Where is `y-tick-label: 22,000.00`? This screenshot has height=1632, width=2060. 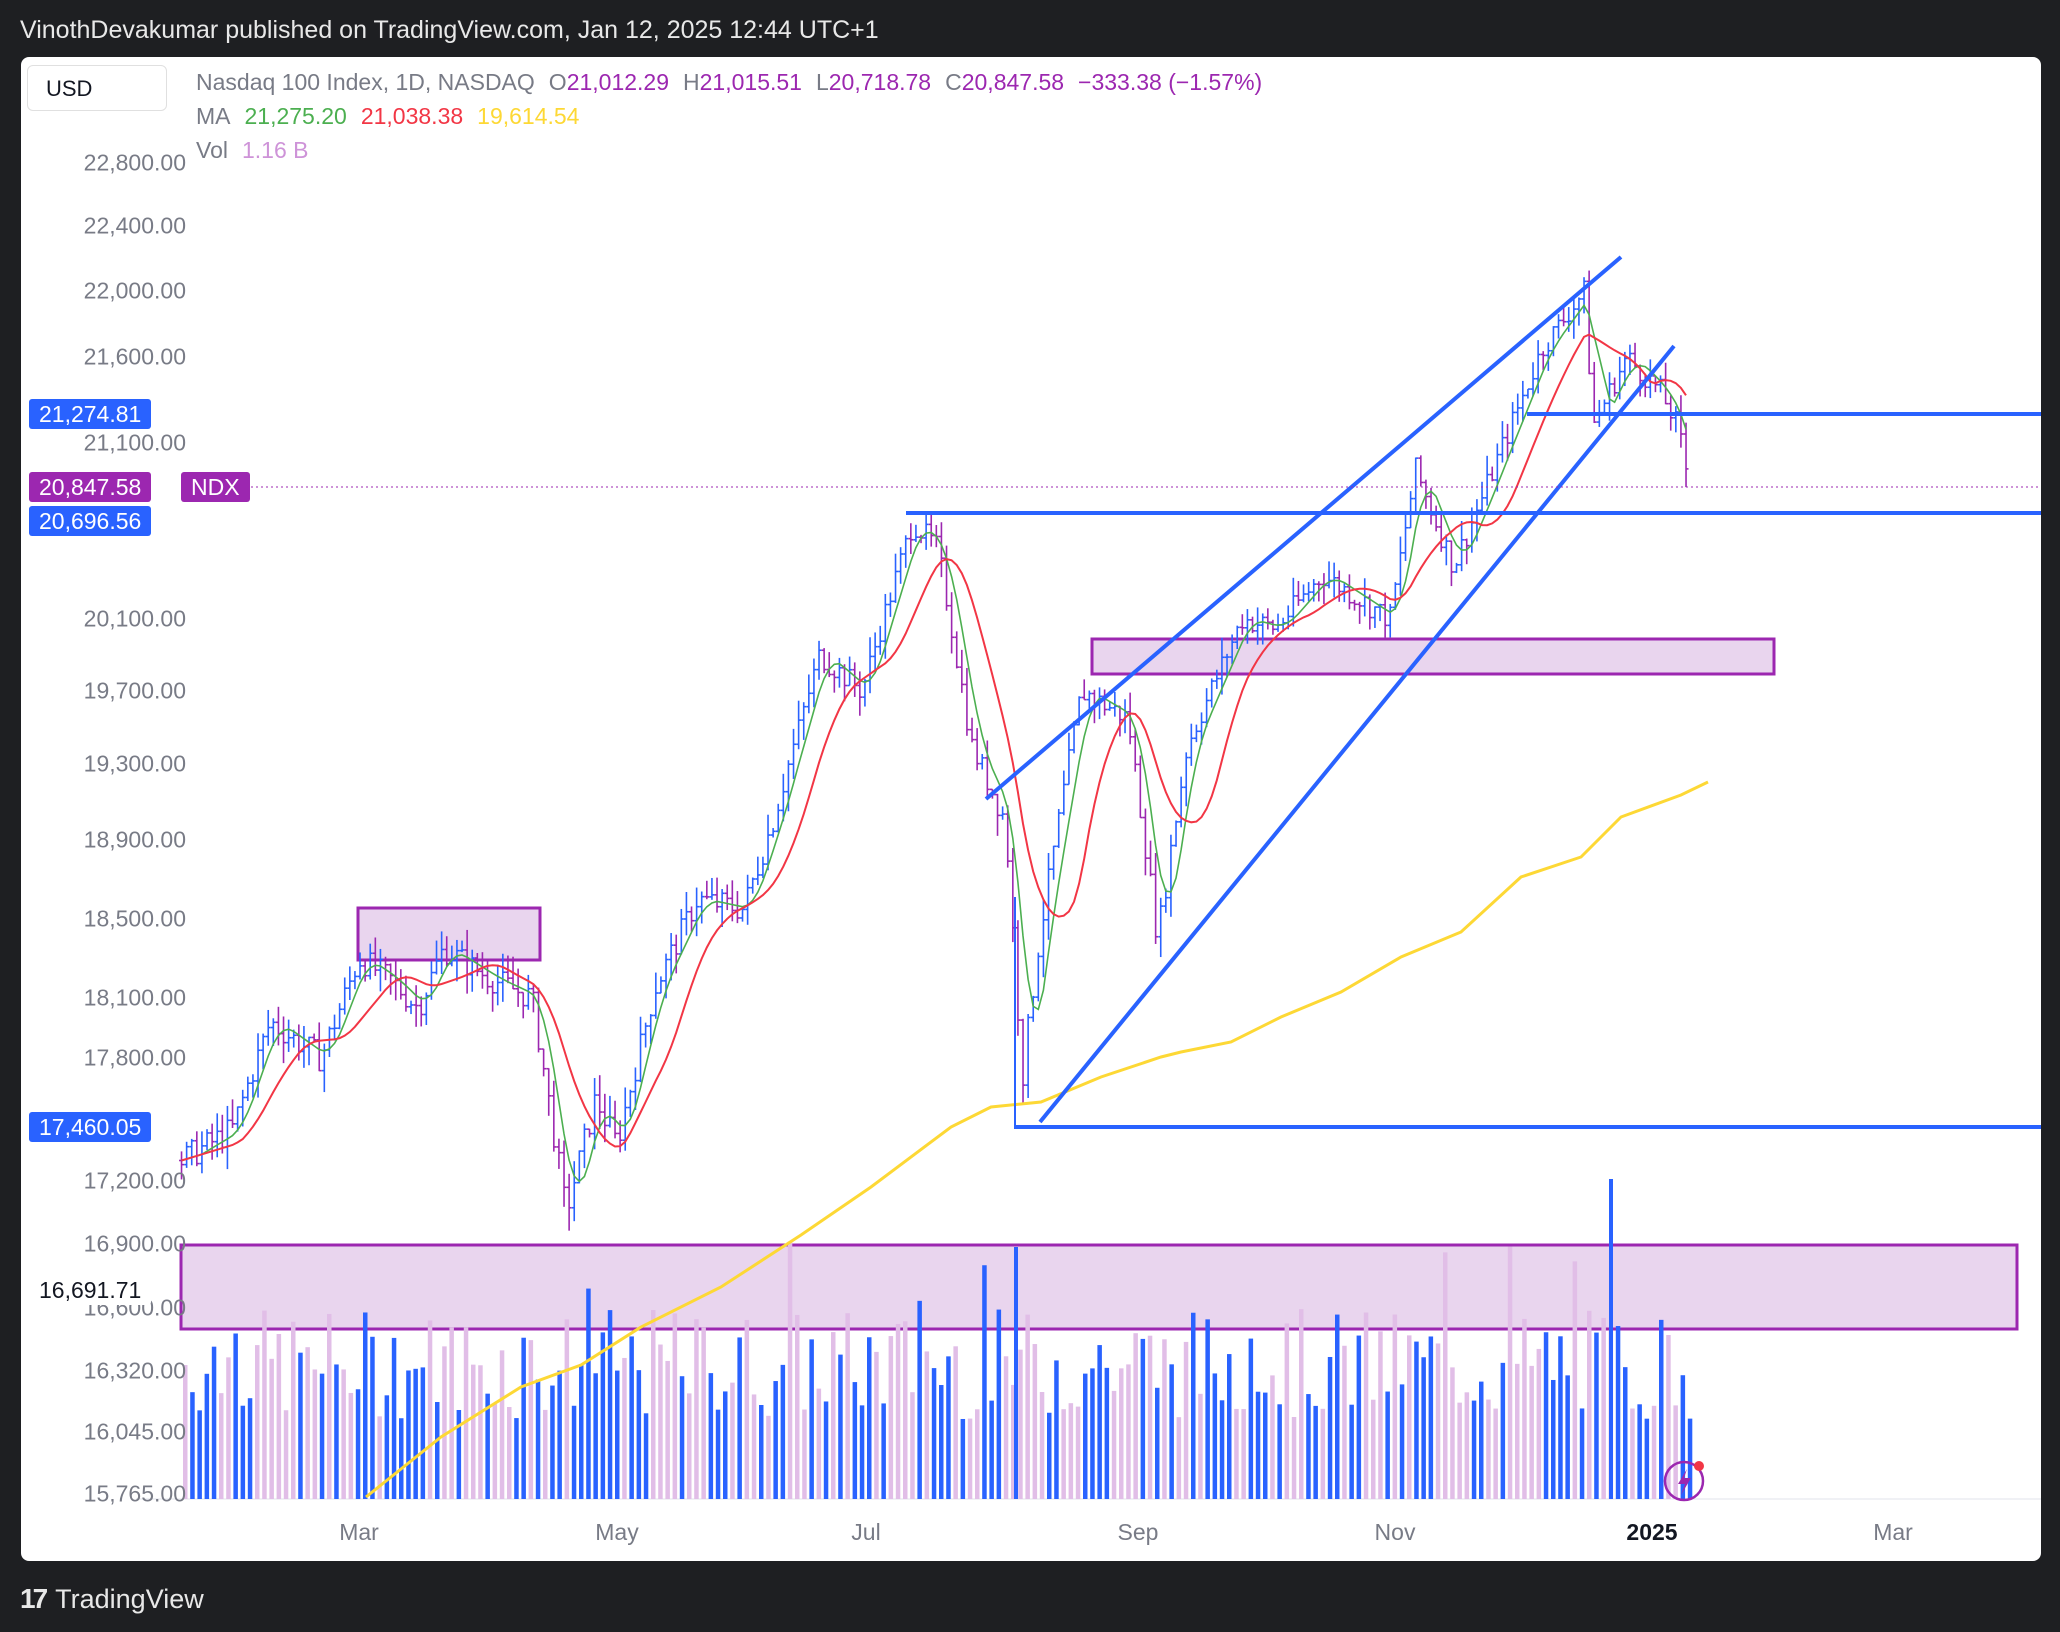 y-tick-label: 22,000.00 is located at coordinates (134, 290).